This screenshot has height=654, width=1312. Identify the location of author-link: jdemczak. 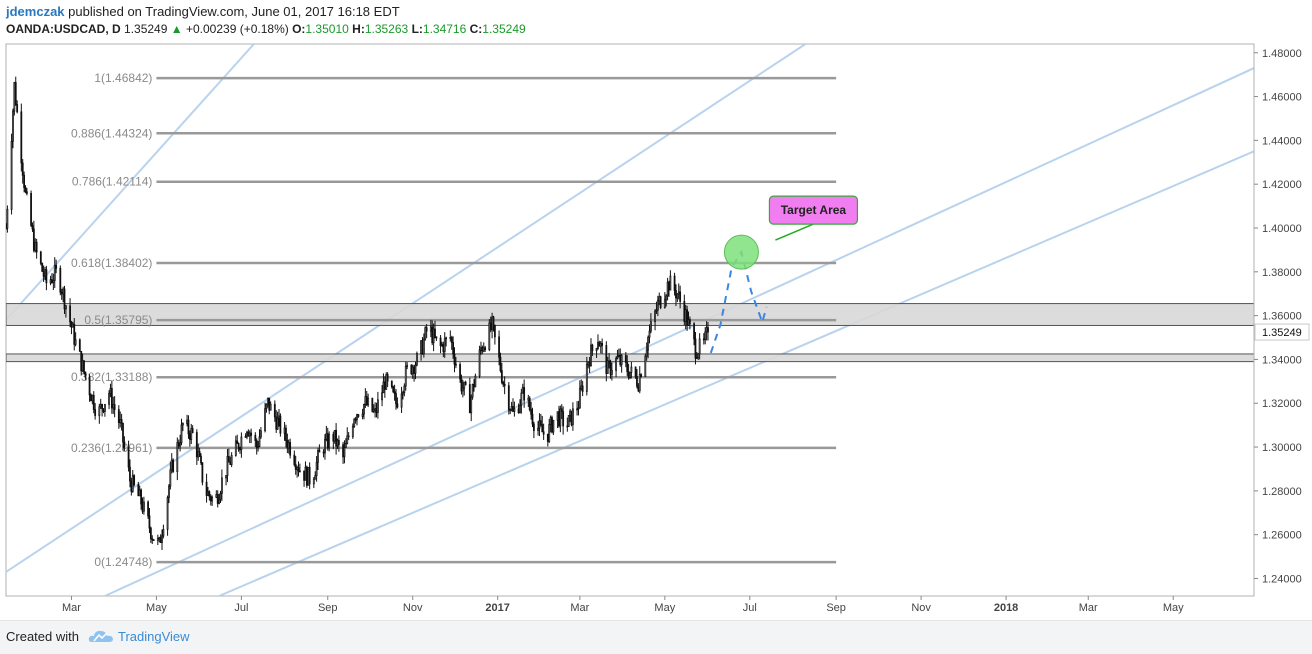
(35, 11).